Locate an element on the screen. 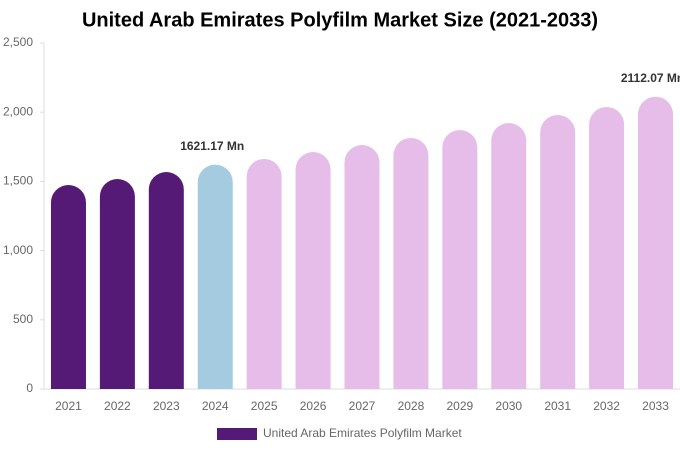  x-tick-label: 2030 is located at coordinates (508, 406).